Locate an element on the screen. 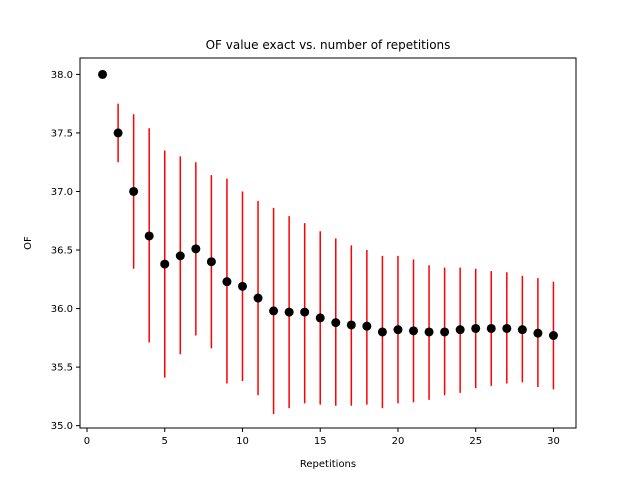 Image resolution: width=640 pixels, height=480 pixels. x-tick-label: 5 is located at coordinates (165, 441).